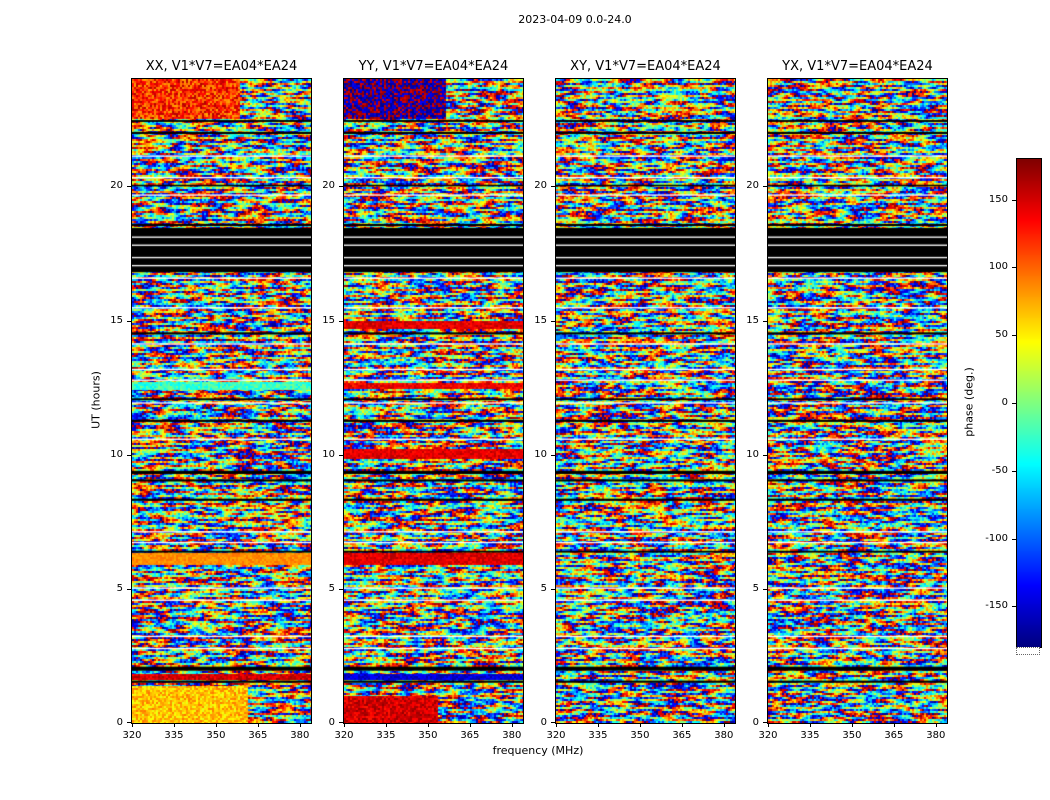 This screenshot has width=1050, height=800. I want to click on y-axis-label: UT (hours), so click(96, 400).